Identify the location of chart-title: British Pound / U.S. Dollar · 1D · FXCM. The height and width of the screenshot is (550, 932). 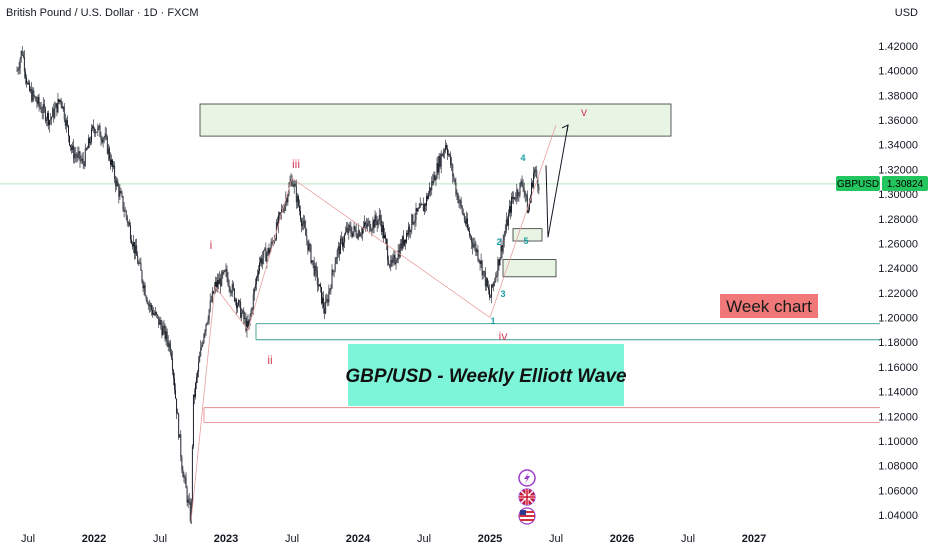
(102, 13).